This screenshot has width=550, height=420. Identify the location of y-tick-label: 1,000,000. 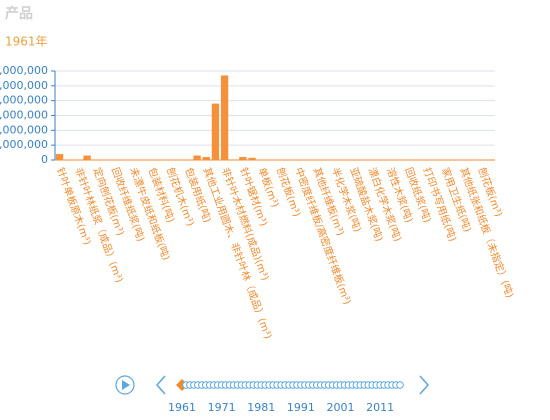
(24, 144).